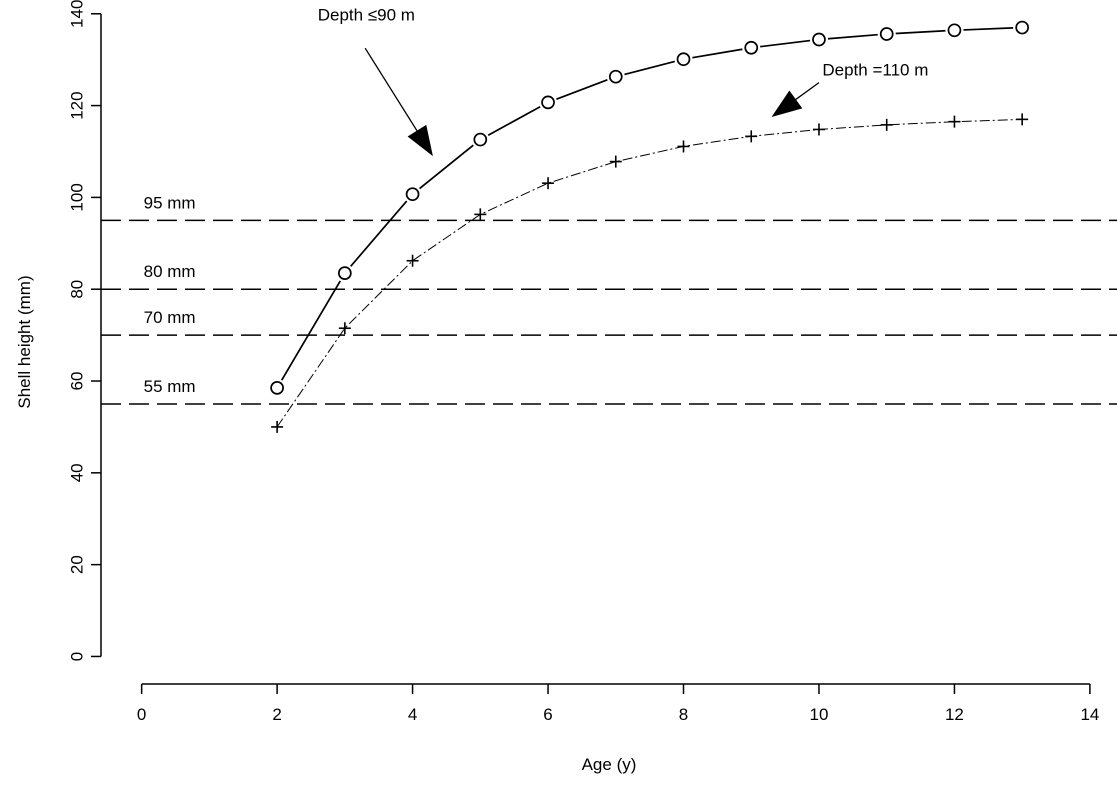 The image size is (1117, 790). I want to click on y-tick-label: 60, so click(77, 381).